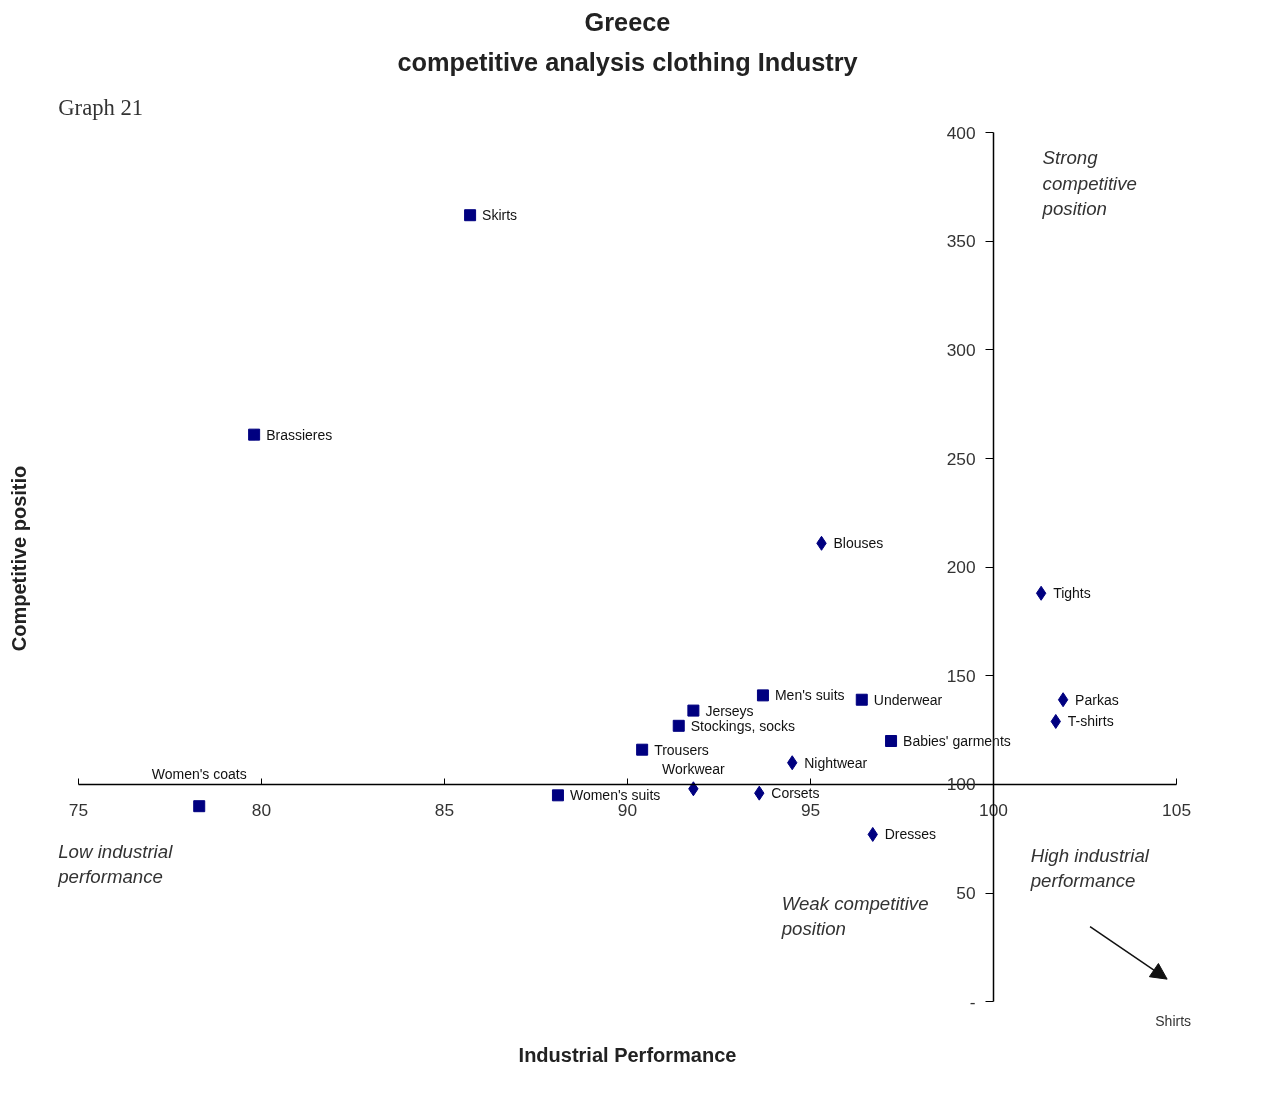 The width and height of the screenshot is (1264, 1109). What do you see at coordinates (627, 1054) in the screenshot?
I see `x-axis-title: Industrial Performance` at bounding box center [627, 1054].